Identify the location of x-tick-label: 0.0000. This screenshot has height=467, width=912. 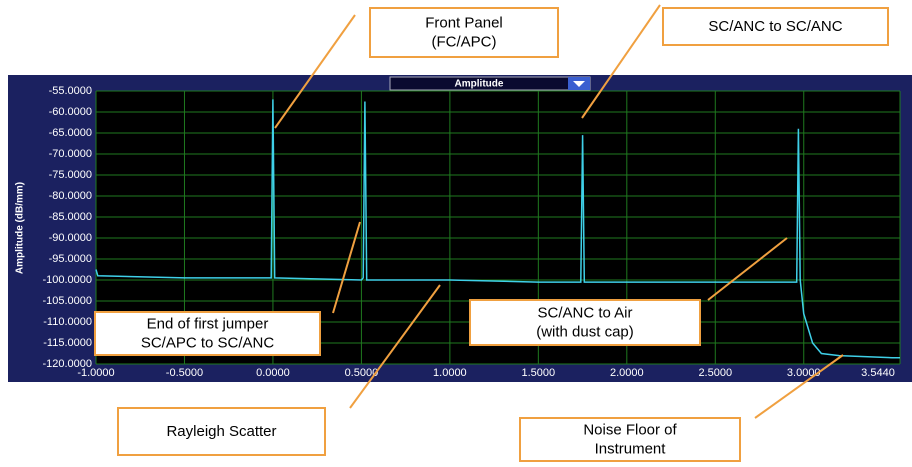
(273, 373).